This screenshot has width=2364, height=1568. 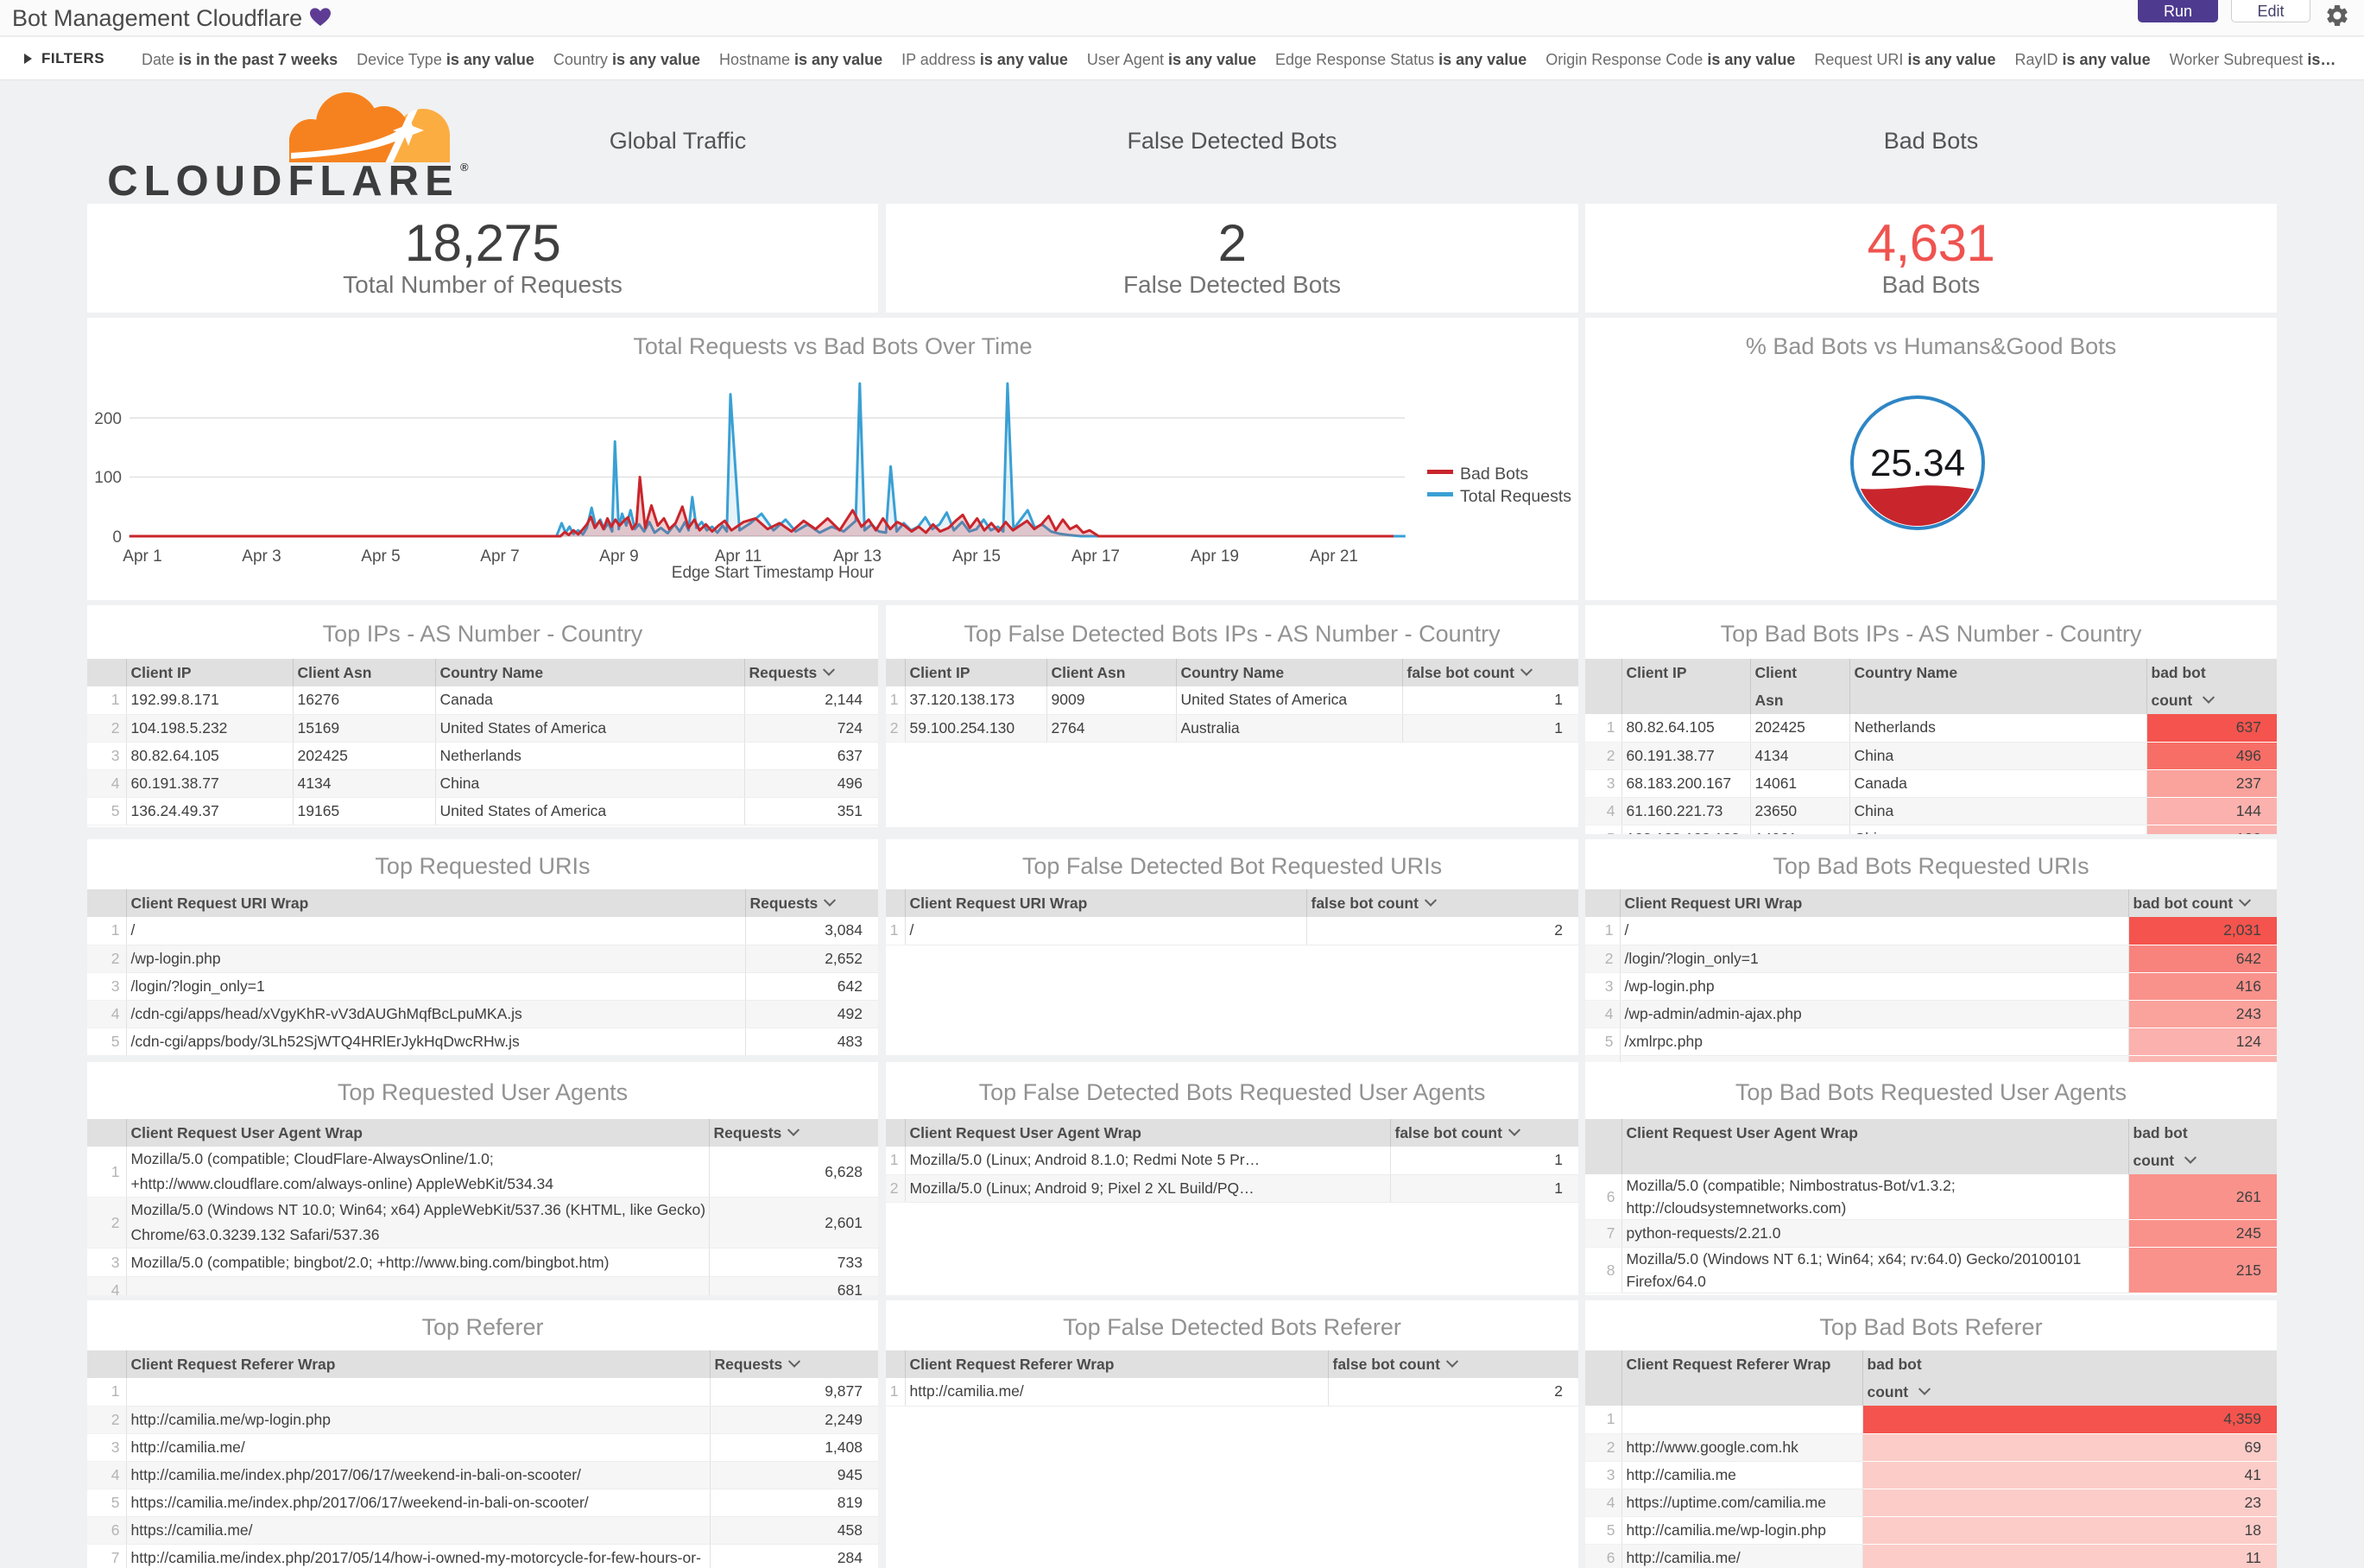 What do you see at coordinates (108, 419) in the screenshot?
I see `svg-text: 200` at bounding box center [108, 419].